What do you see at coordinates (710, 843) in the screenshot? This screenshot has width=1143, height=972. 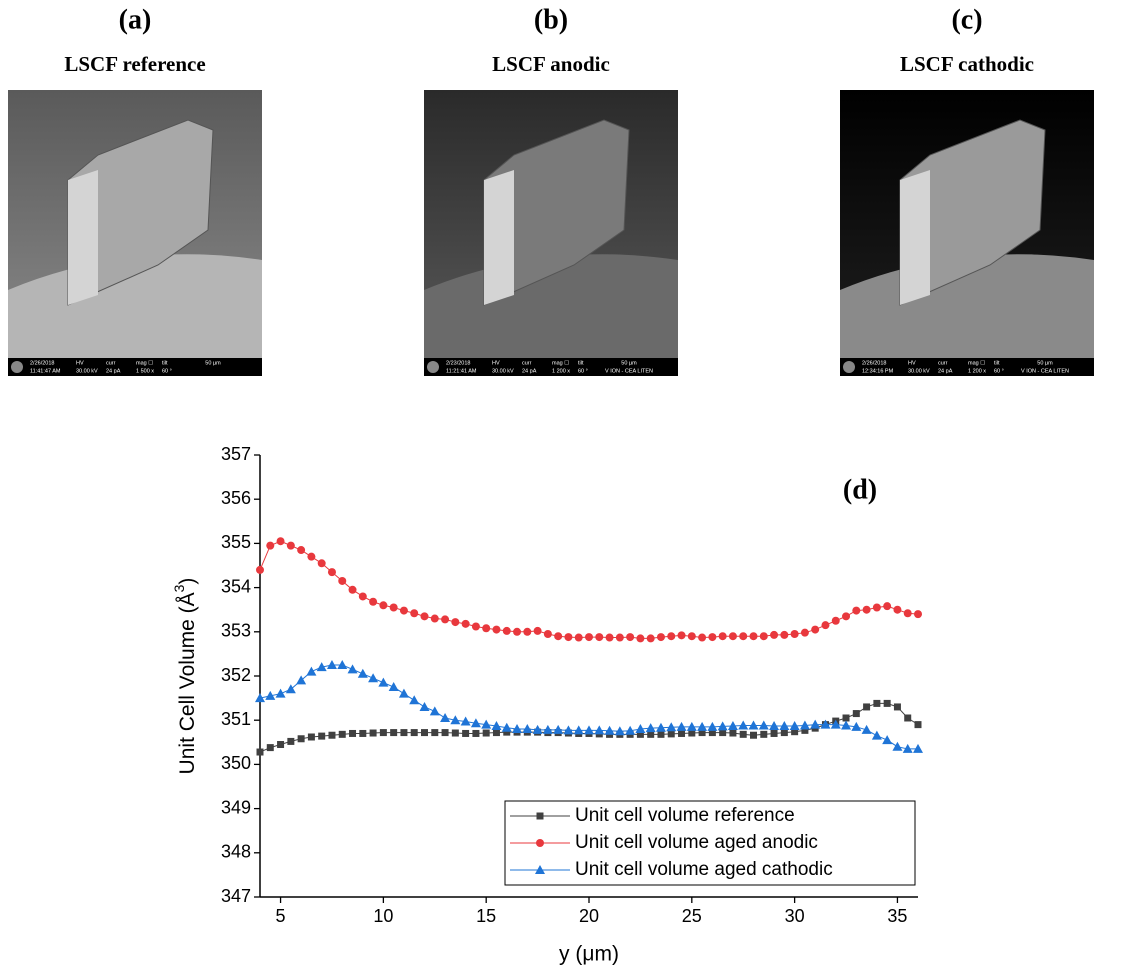 I see `legend-box` at bounding box center [710, 843].